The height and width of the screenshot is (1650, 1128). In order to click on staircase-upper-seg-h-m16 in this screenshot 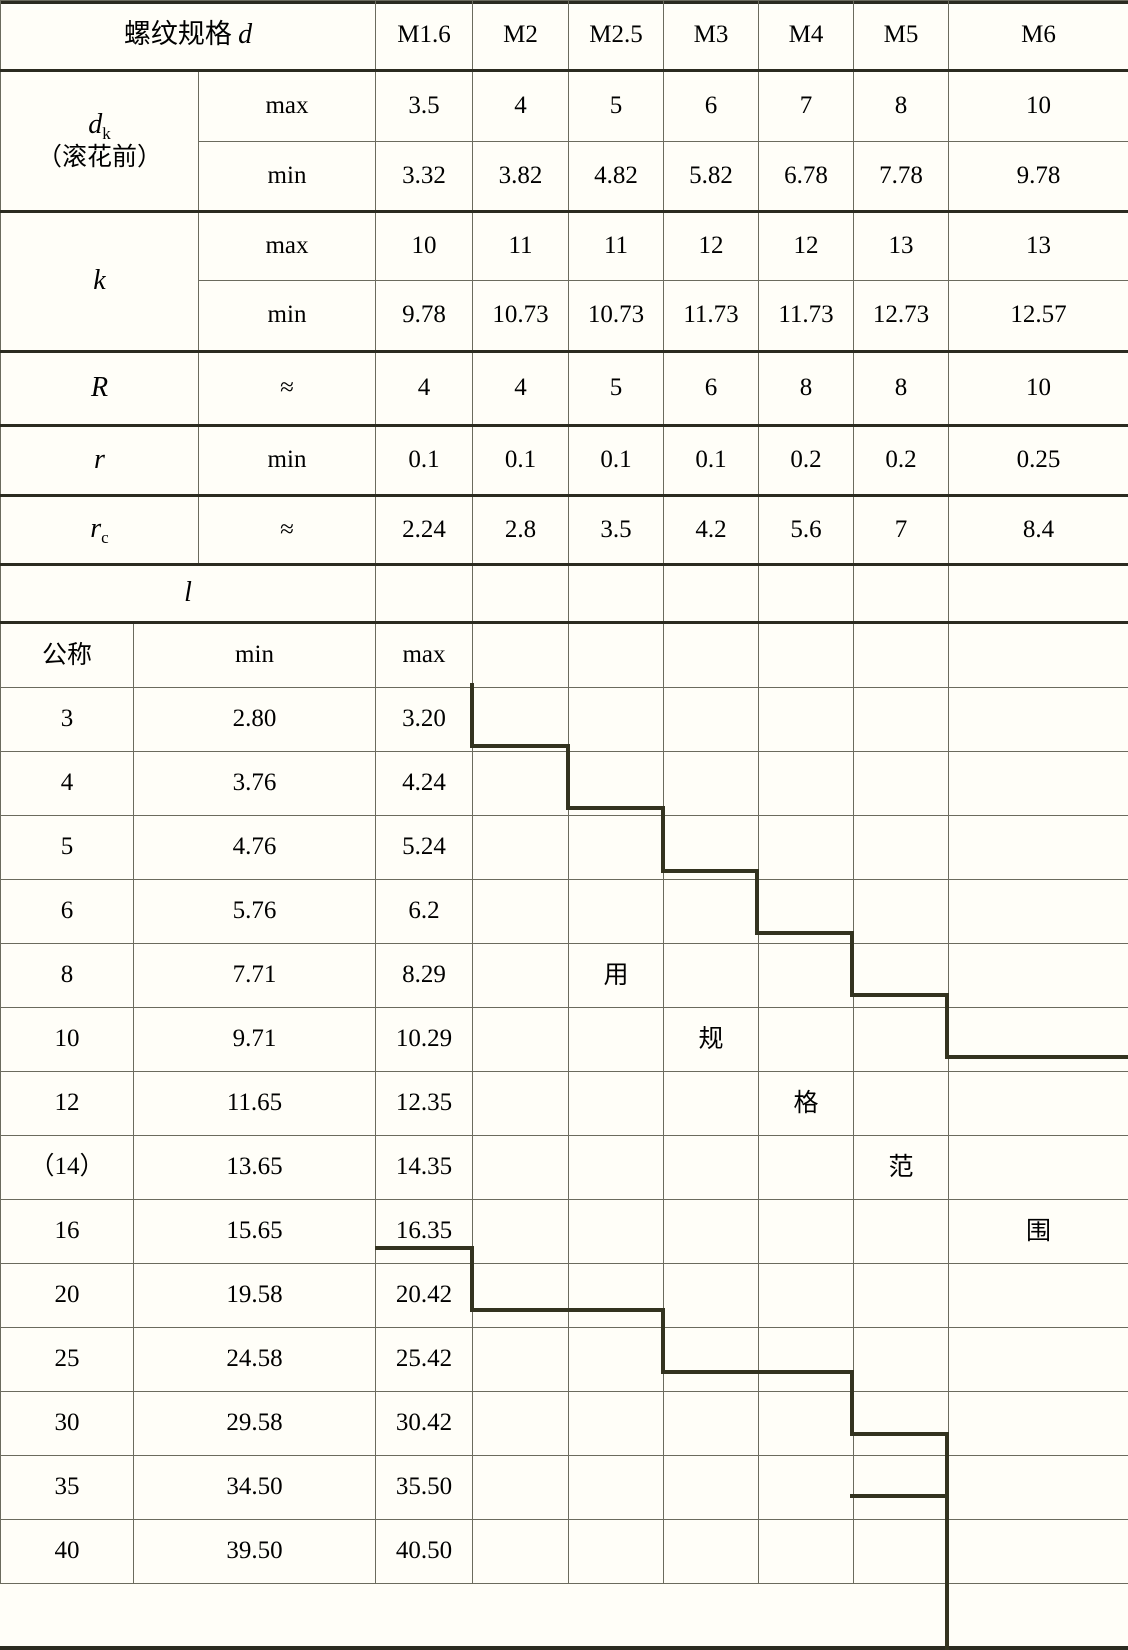, I will do `click(520, 746)`.